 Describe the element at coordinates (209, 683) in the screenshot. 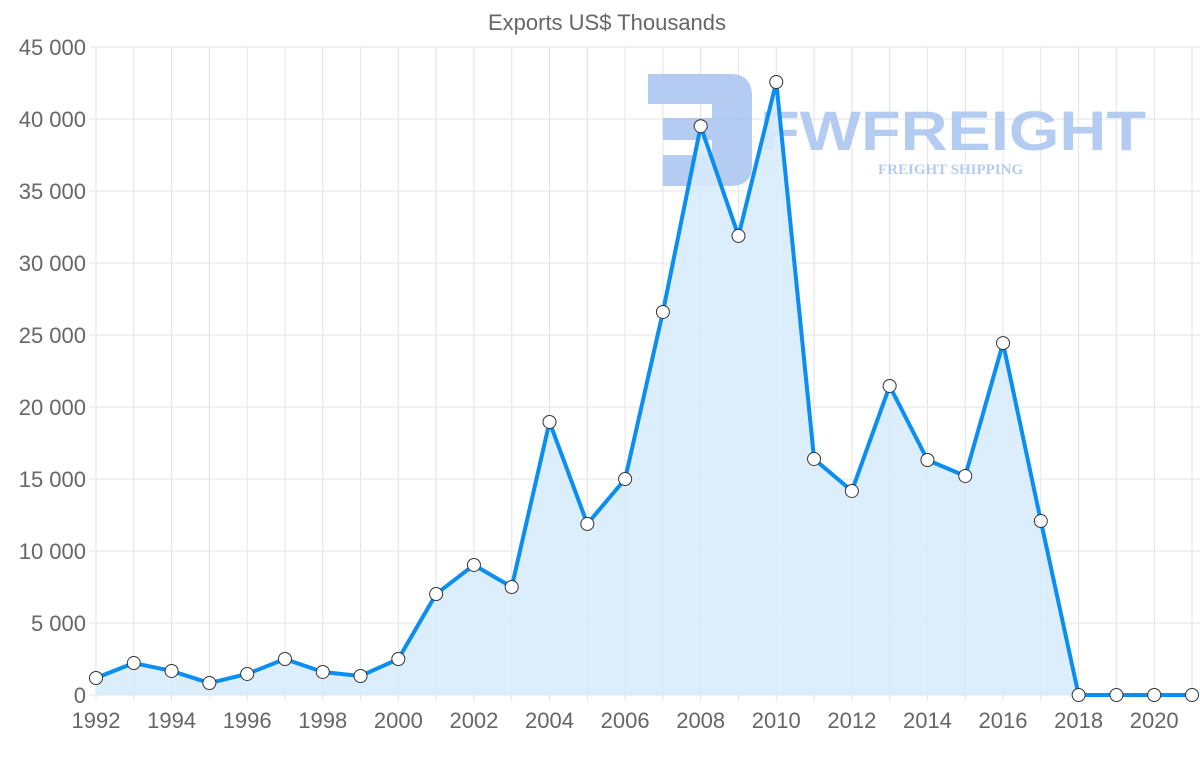

I see `data-point-1995` at that location.